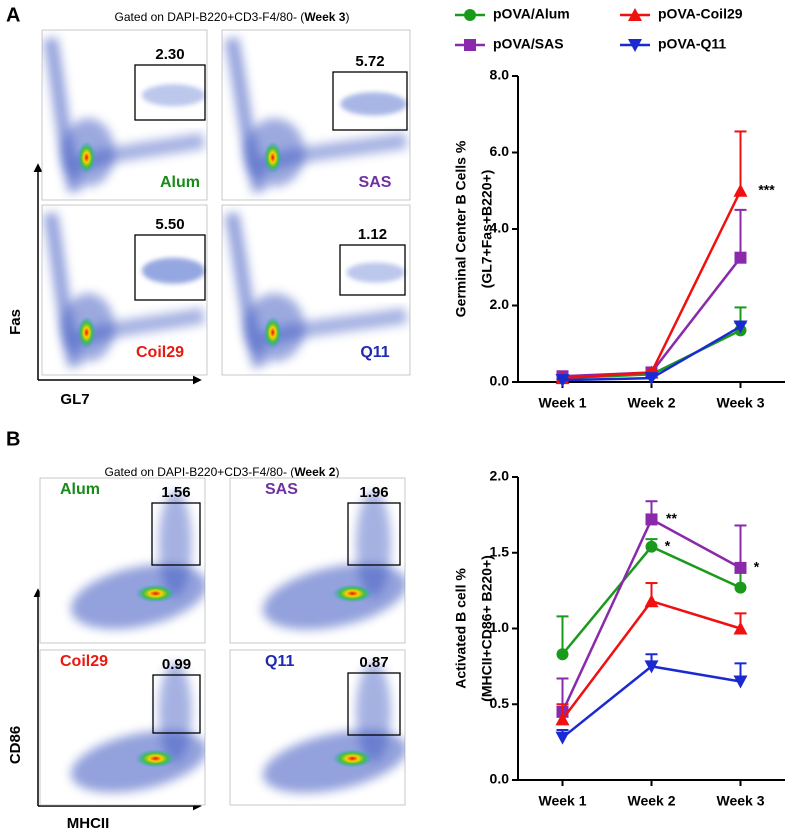 This screenshot has height=840, width=800. Describe the element at coordinates (373, 492) in the screenshot. I see `gate-percent: 1.96` at that location.